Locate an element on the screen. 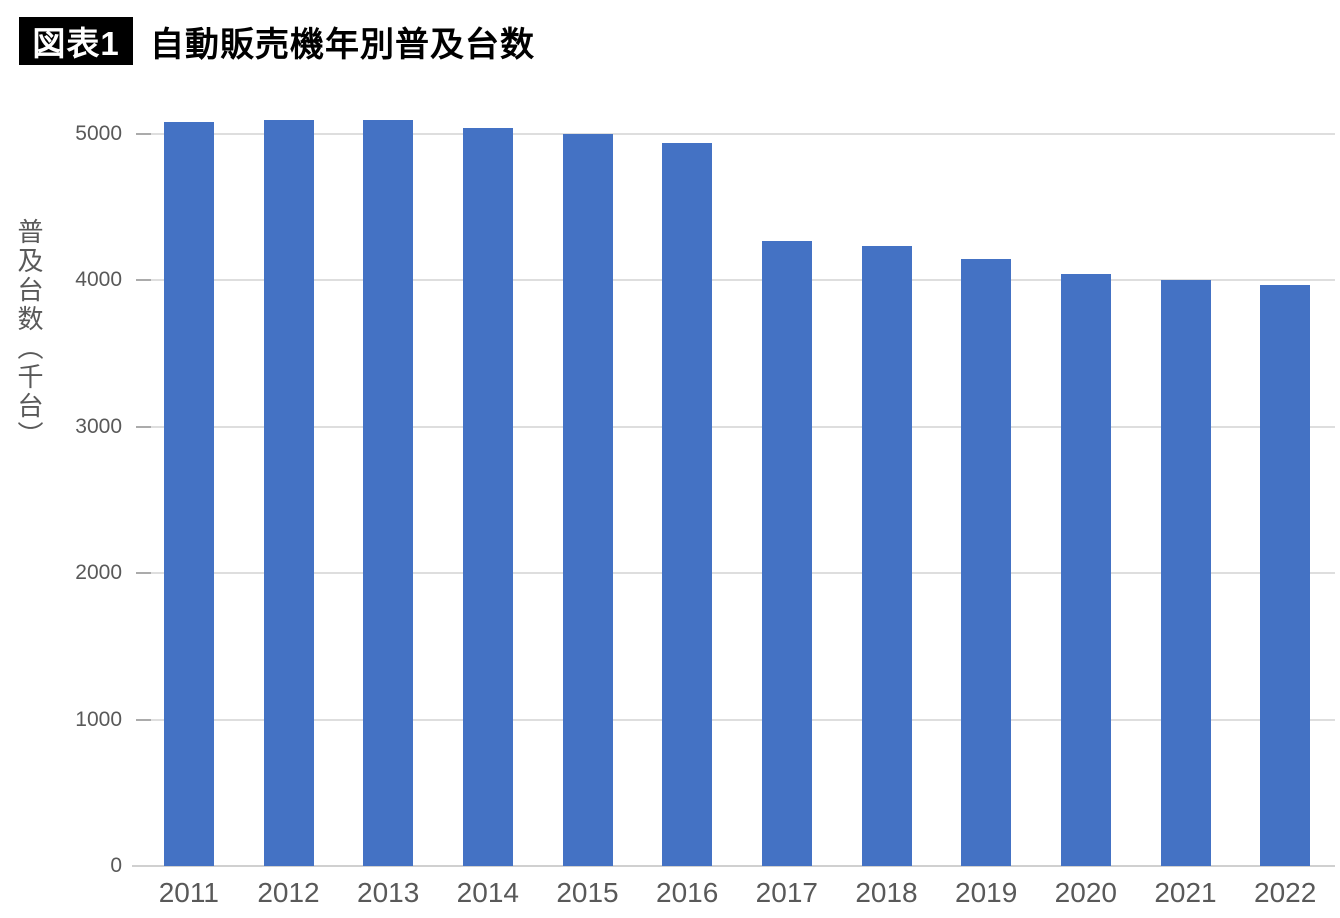  bar-2015 is located at coordinates (587, 499).